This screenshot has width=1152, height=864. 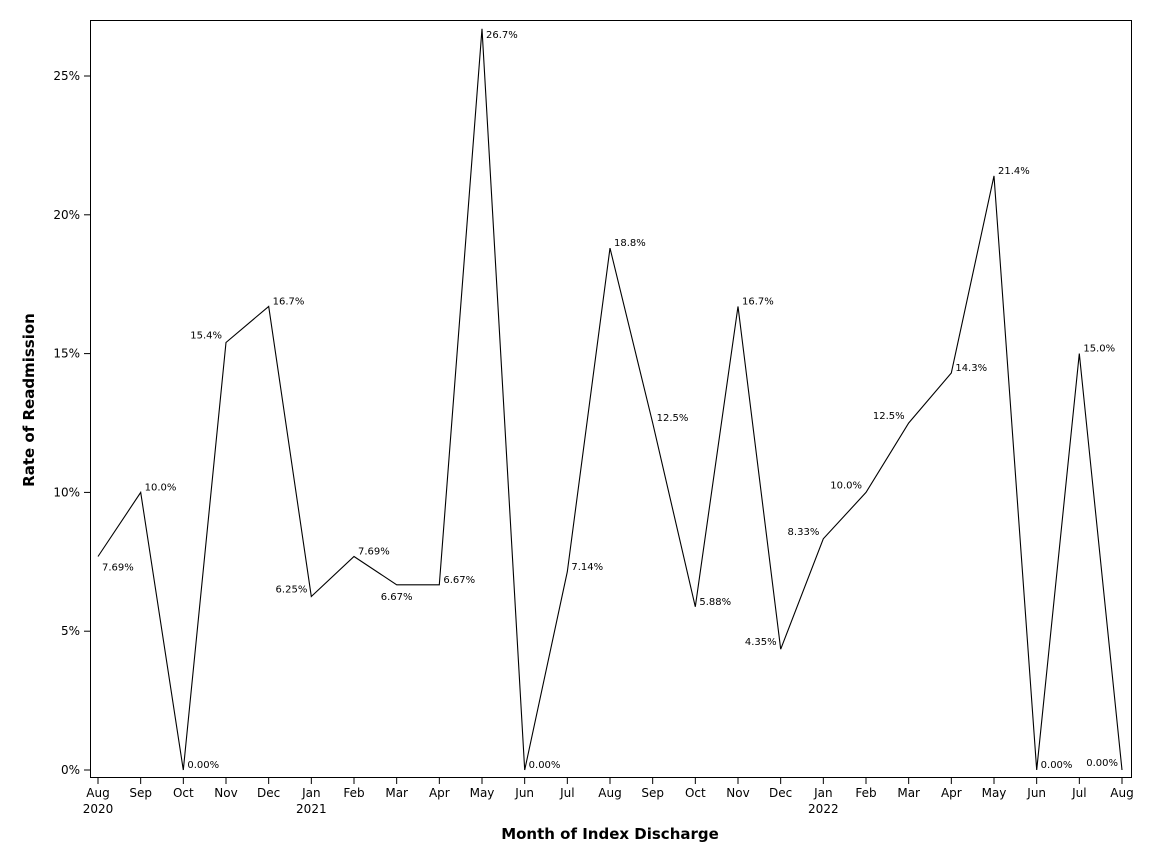 What do you see at coordinates (70, 631) in the screenshot?
I see `y-tick-label: 5%` at bounding box center [70, 631].